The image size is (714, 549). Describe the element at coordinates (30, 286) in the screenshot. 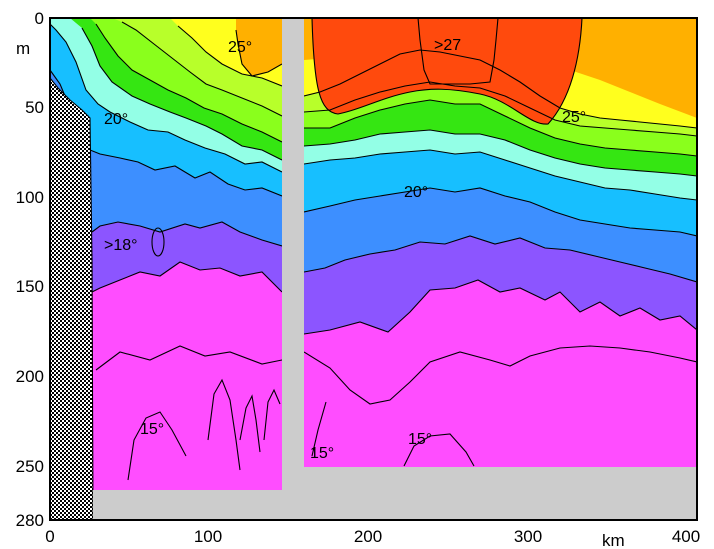

I see `y-tick-label: 150` at that location.